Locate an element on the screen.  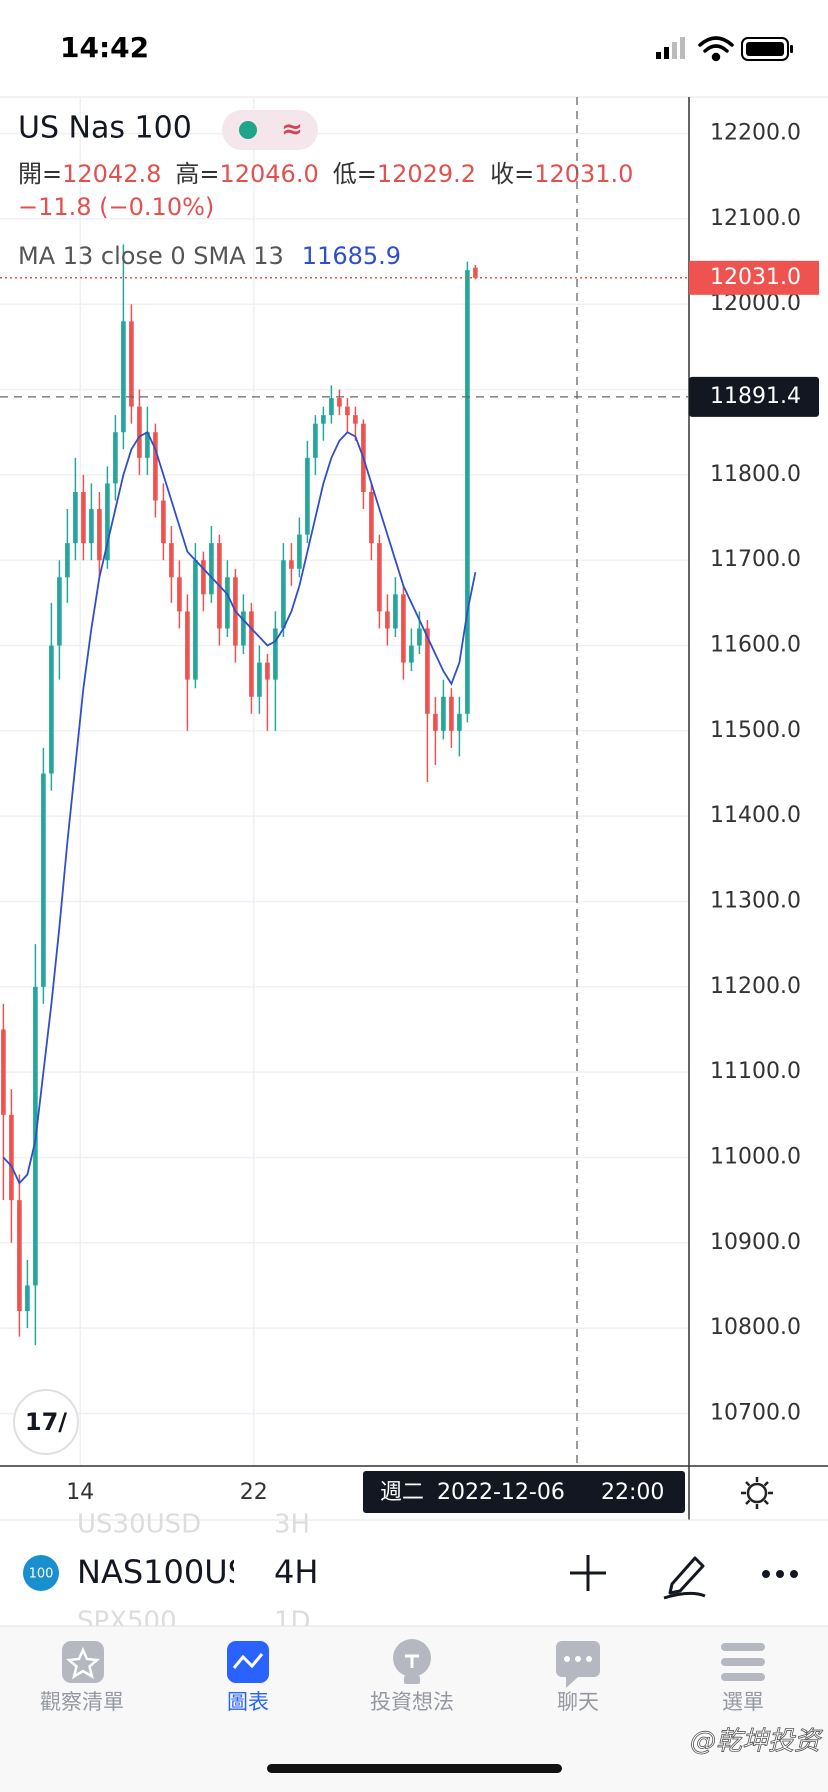
more-button is located at coordinates (780, 1574).